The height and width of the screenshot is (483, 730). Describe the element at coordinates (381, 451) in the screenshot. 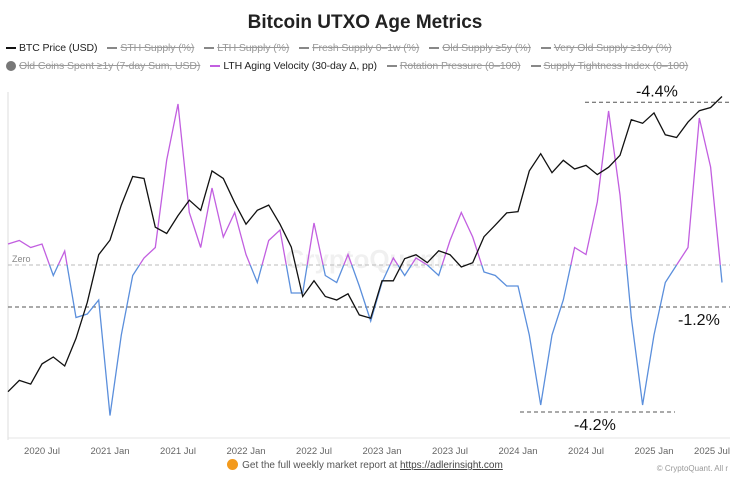

I see `x-tick-label: 2023 Jan` at that location.